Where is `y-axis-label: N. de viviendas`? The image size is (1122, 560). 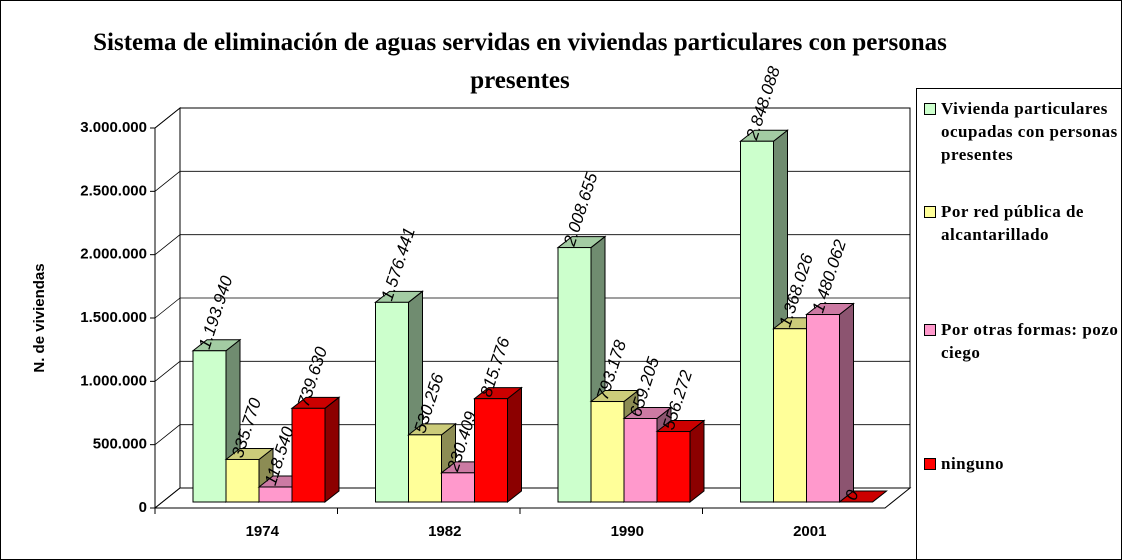 y-axis-label: N. de viviendas is located at coordinates (39, 317).